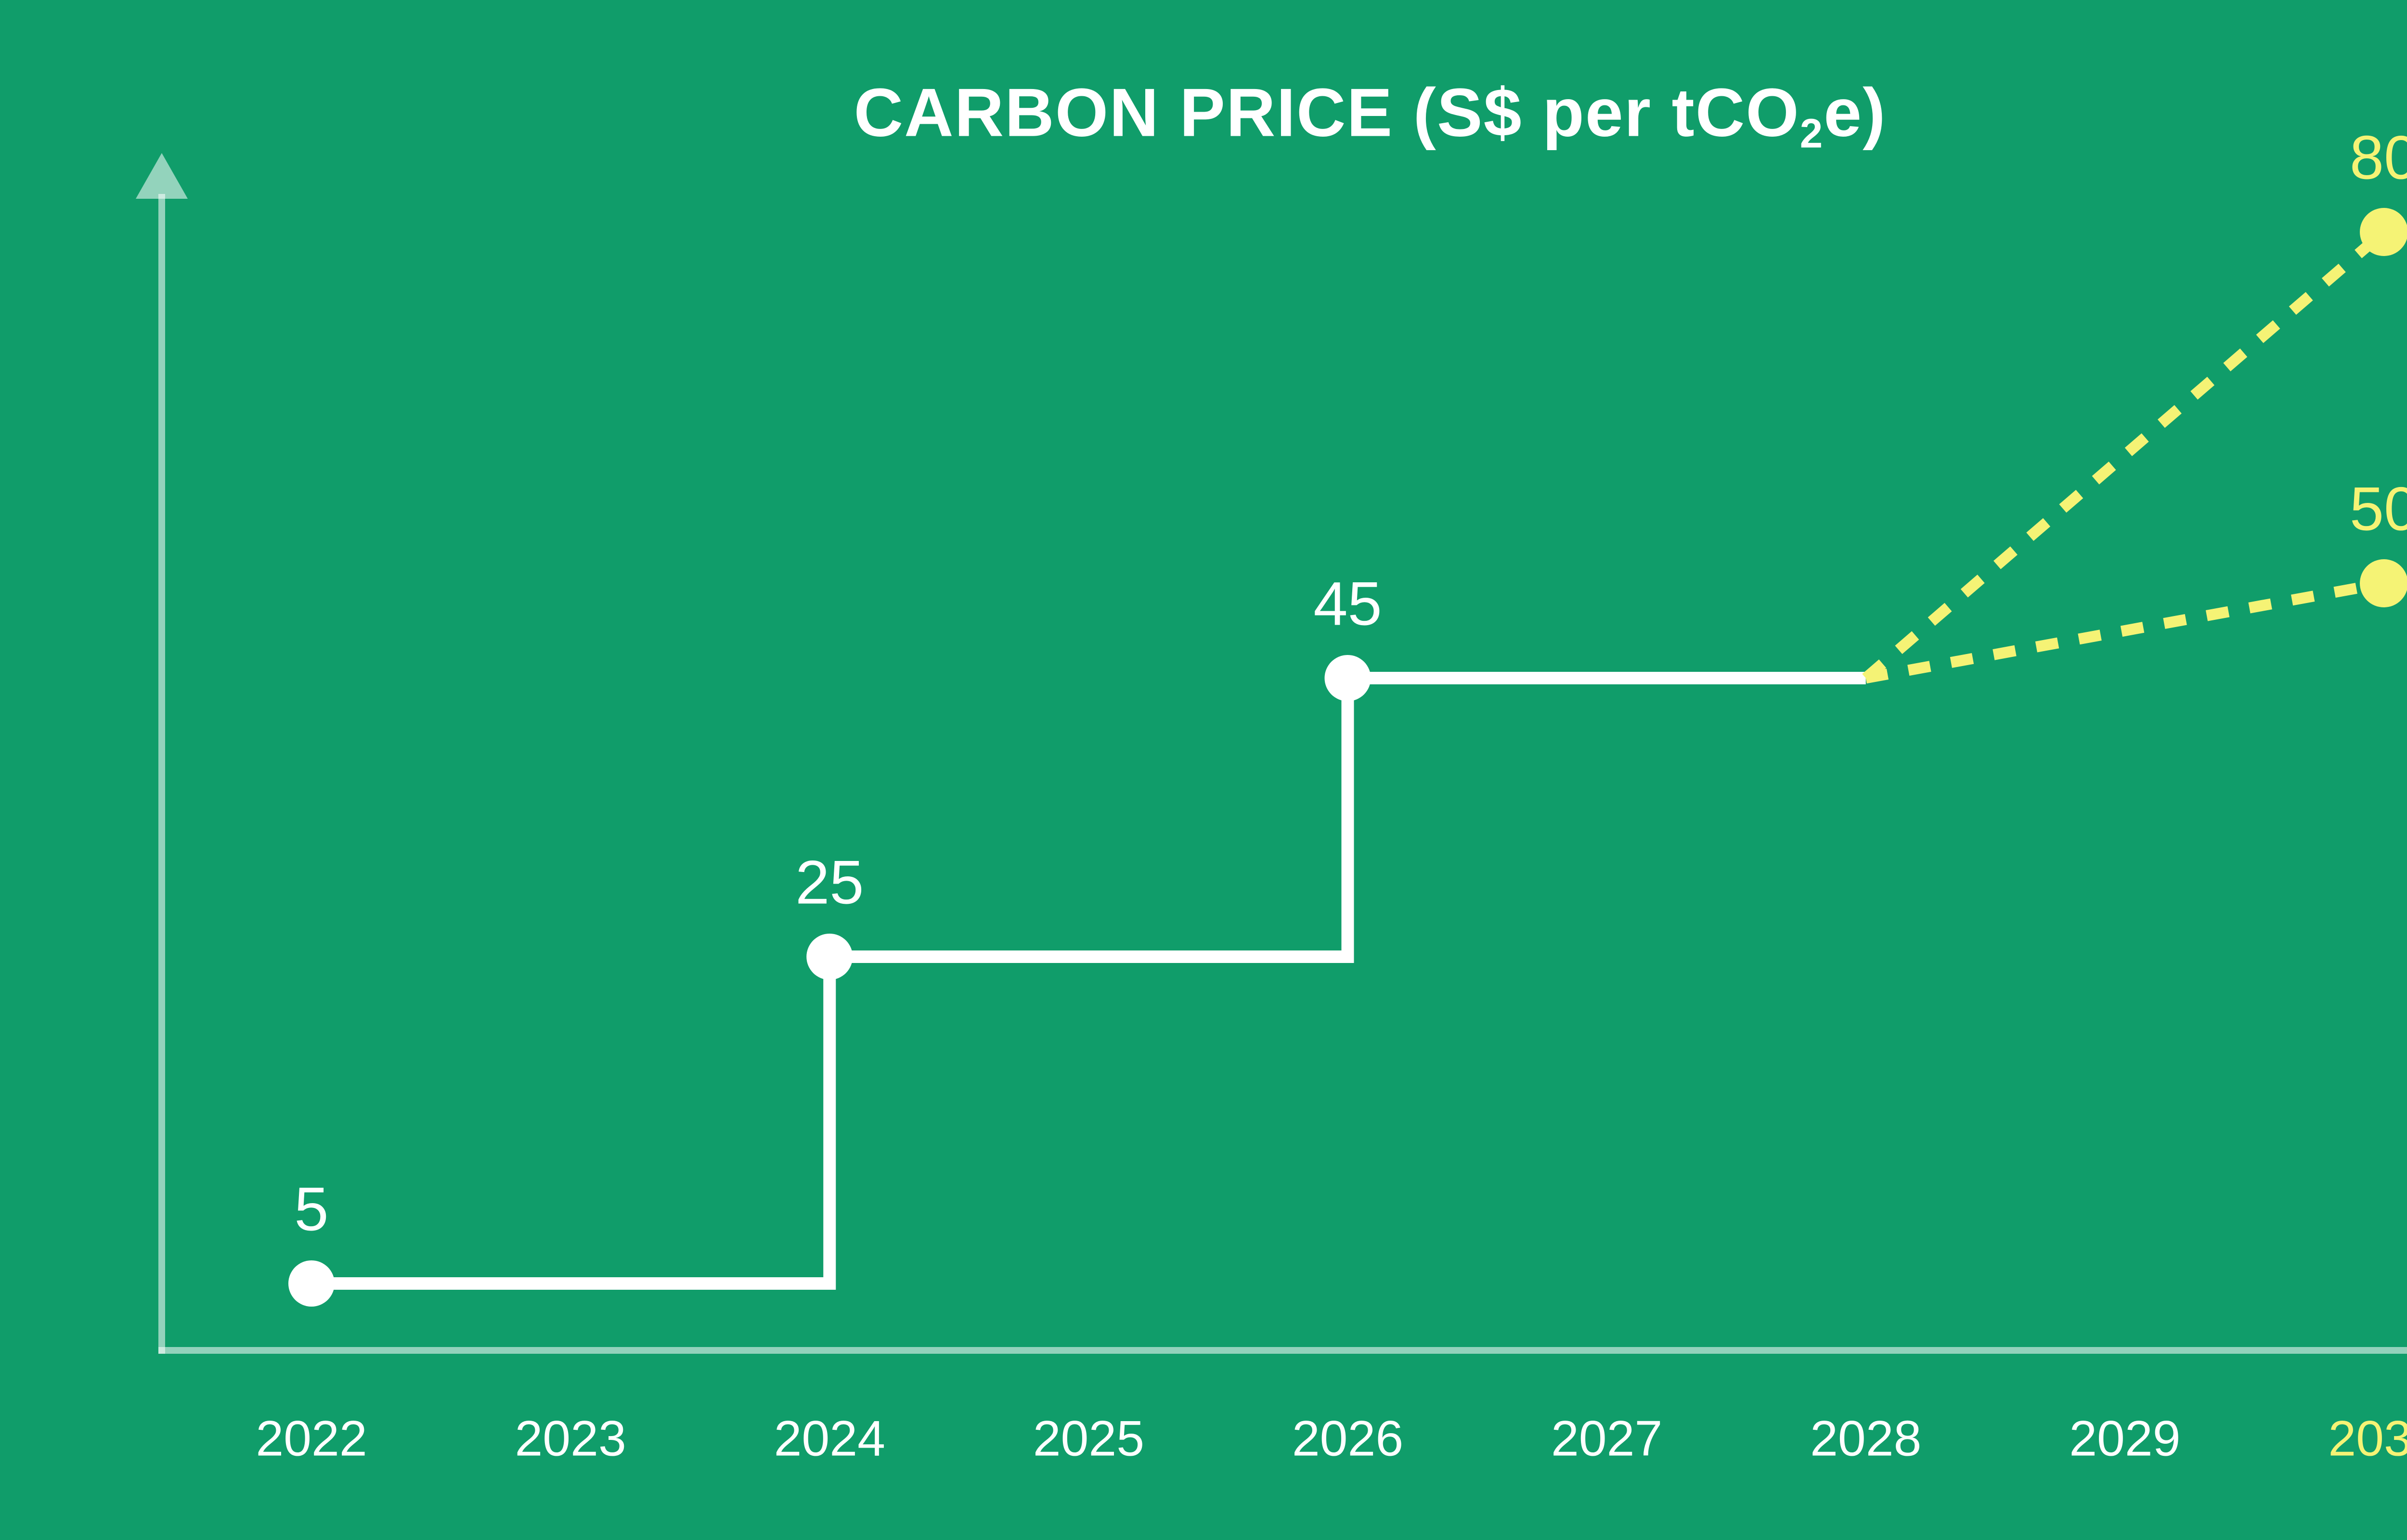 The height and width of the screenshot is (1540, 2407). I want to click on x-tick-2027: 2027, so click(1607, 1439).